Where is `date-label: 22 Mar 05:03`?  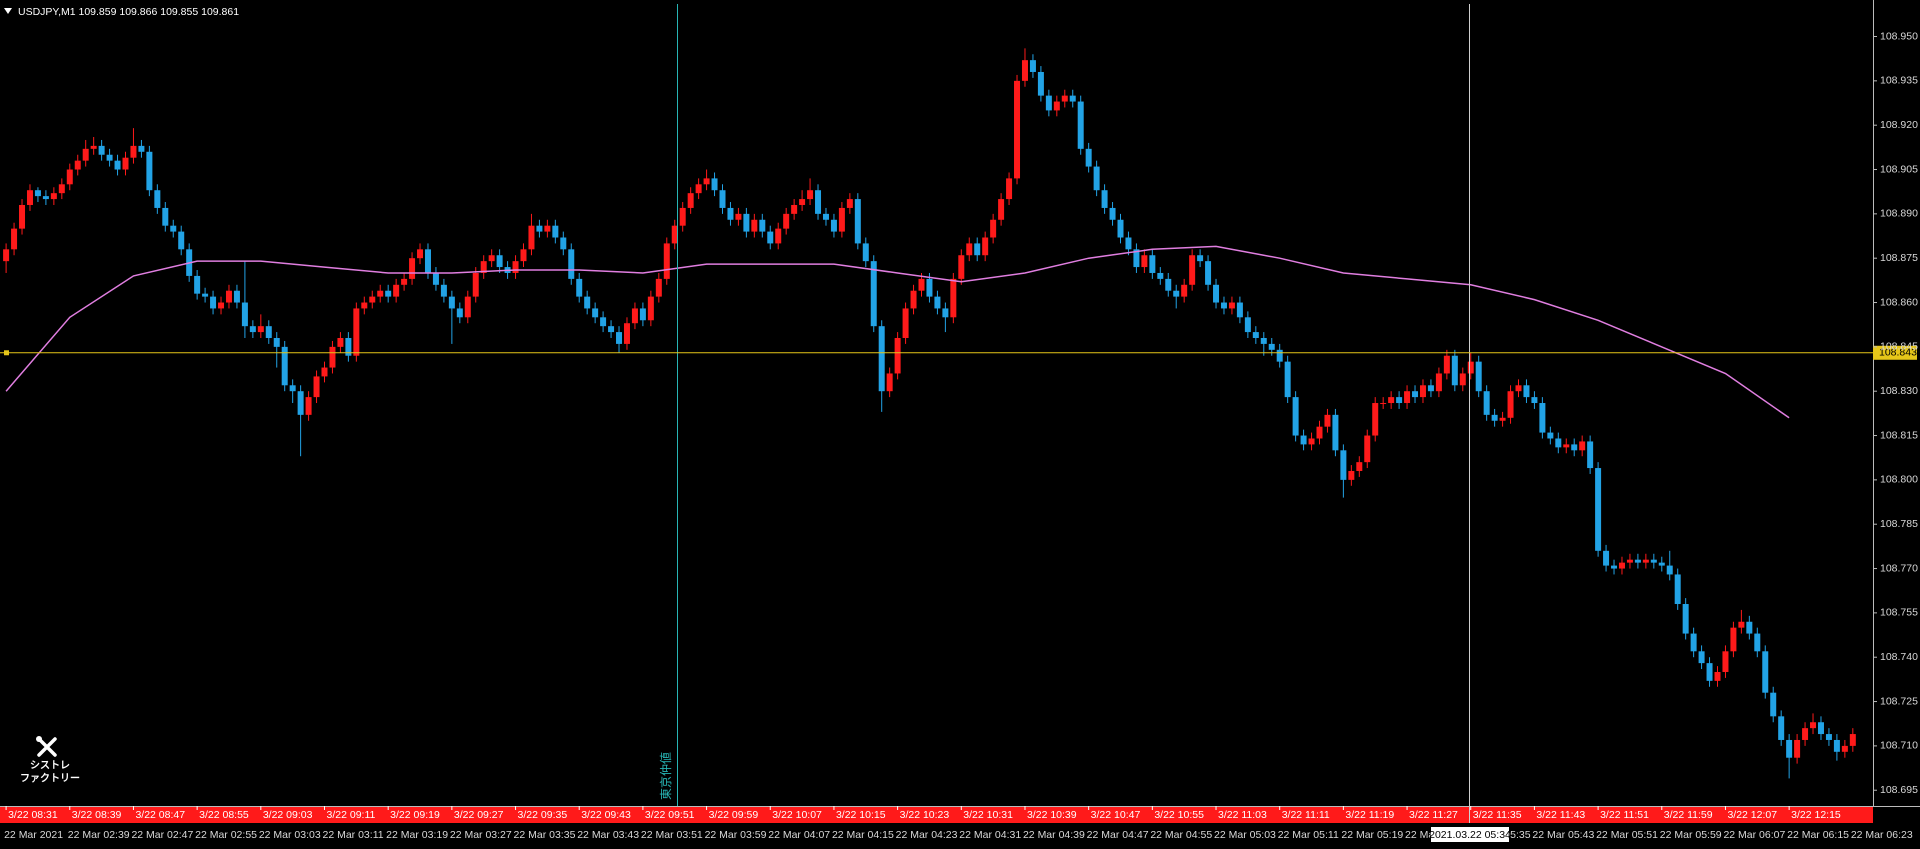 date-label: 22 Mar 05:03 is located at coordinates (1245, 835).